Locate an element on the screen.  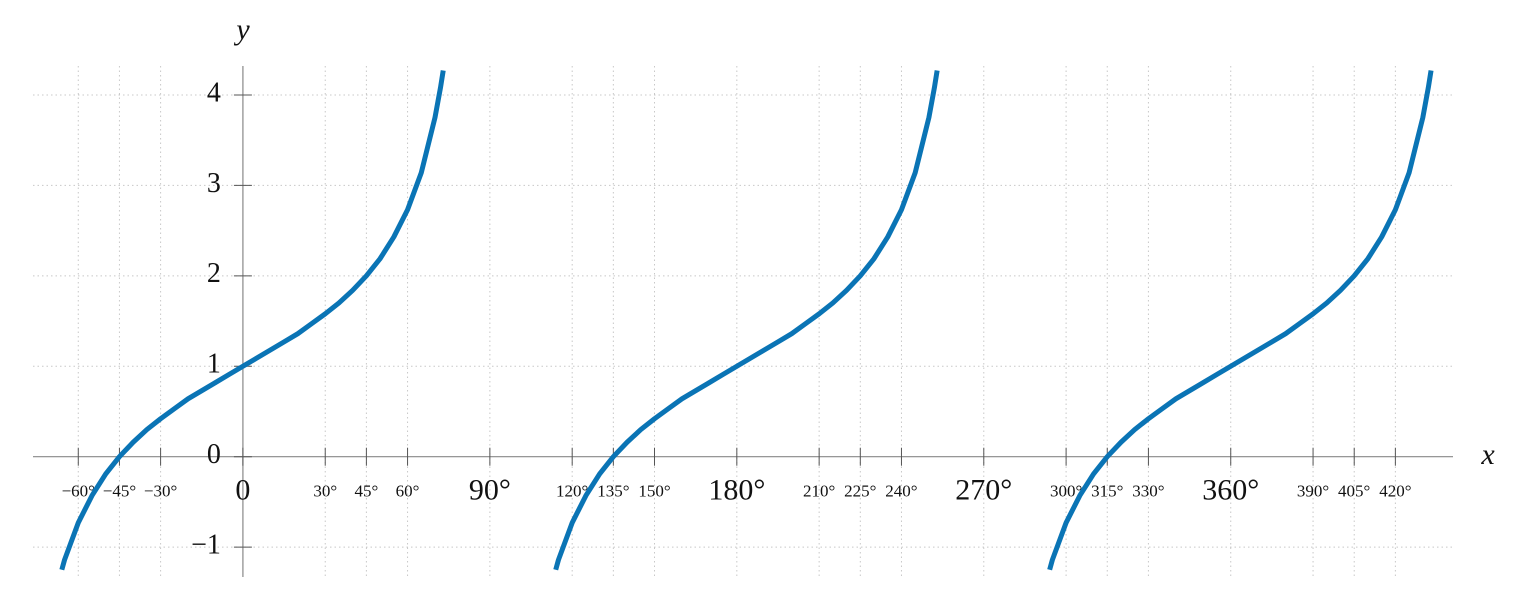
x-tick-label: 315° is located at coordinates (1107, 491).